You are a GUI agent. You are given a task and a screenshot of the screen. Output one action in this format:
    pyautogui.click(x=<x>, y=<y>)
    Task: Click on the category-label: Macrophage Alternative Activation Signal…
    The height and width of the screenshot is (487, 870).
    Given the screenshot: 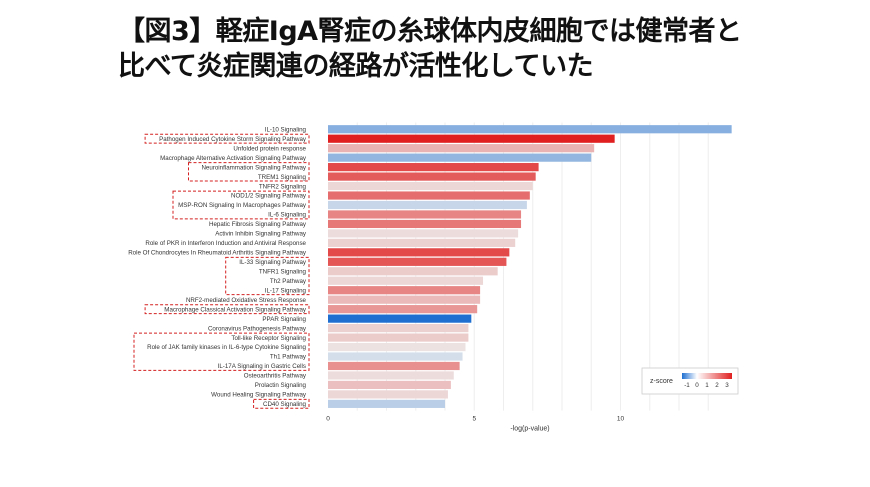 What is the action you would take?
    pyautogui.click(x=233, y=158)
    